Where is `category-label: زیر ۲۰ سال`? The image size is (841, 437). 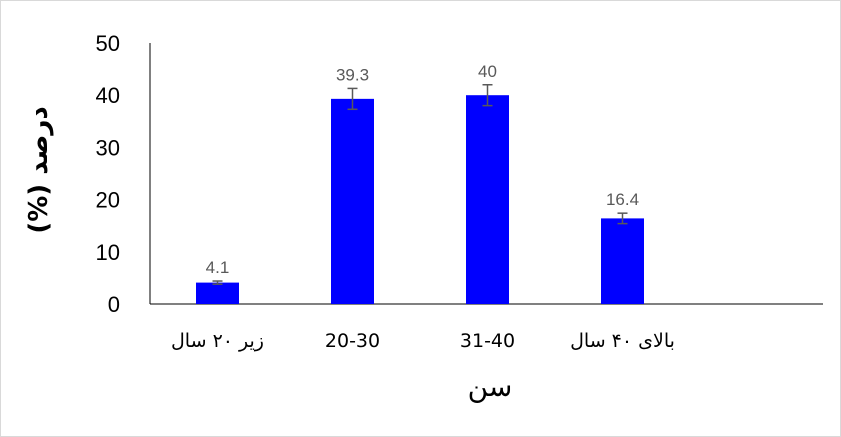
category-label: زیر ۲۰ سال is located at coordinates (217, 341).